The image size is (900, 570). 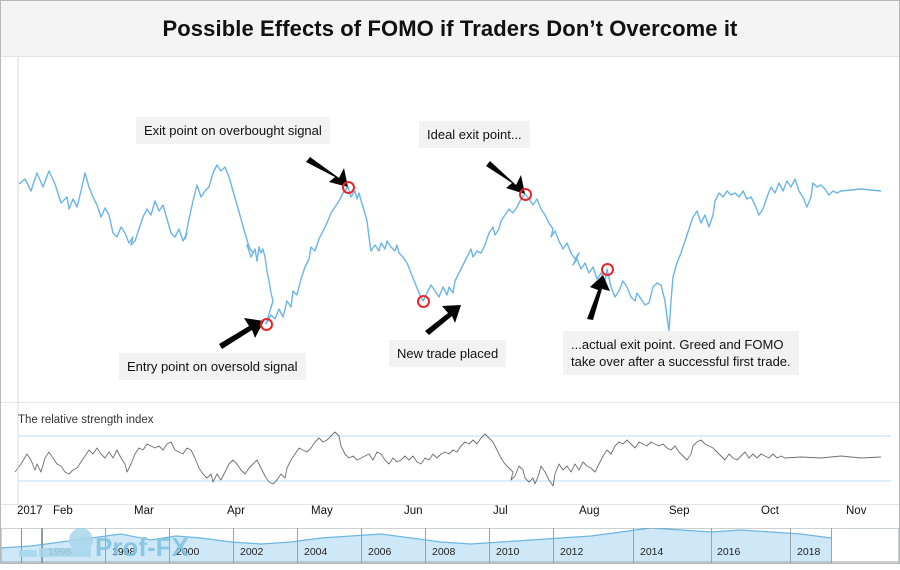 What do you see at coordinates (32, 545) in the screenshot?
I see `scrubber-range-handle` at bounding box center [32, 545].